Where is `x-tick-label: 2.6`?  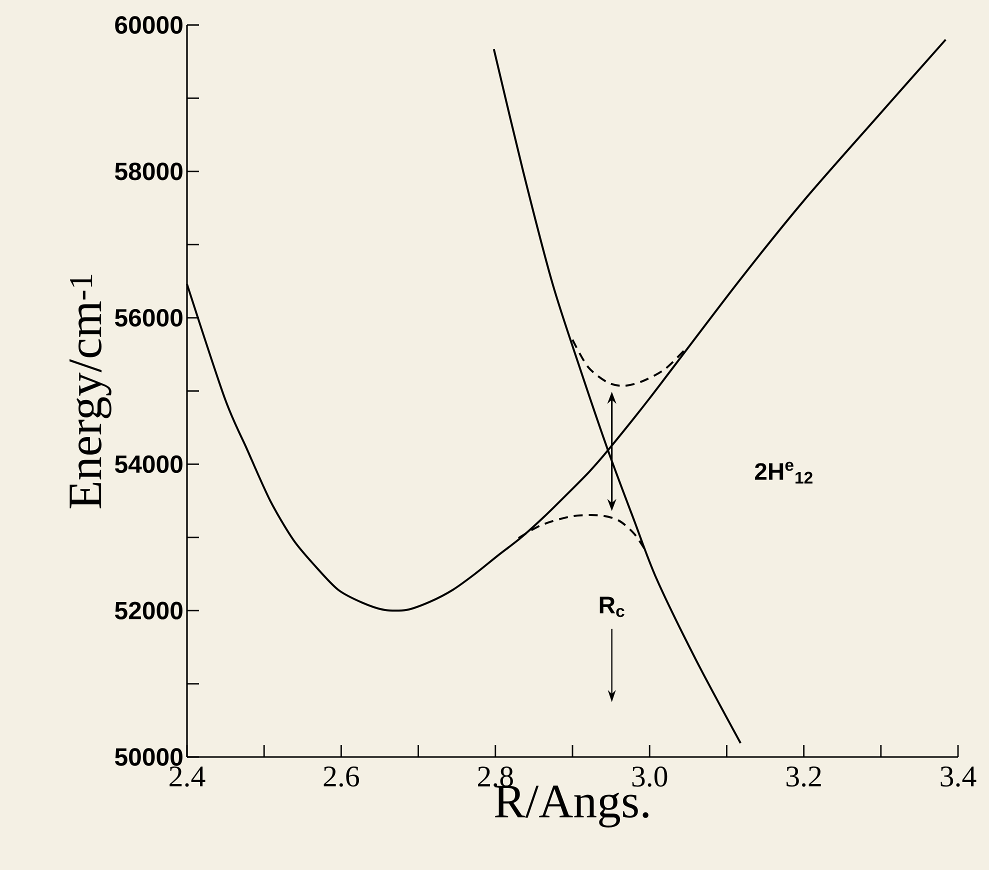
x-tick-label: 2.6 is located at coordinates (341, 776).